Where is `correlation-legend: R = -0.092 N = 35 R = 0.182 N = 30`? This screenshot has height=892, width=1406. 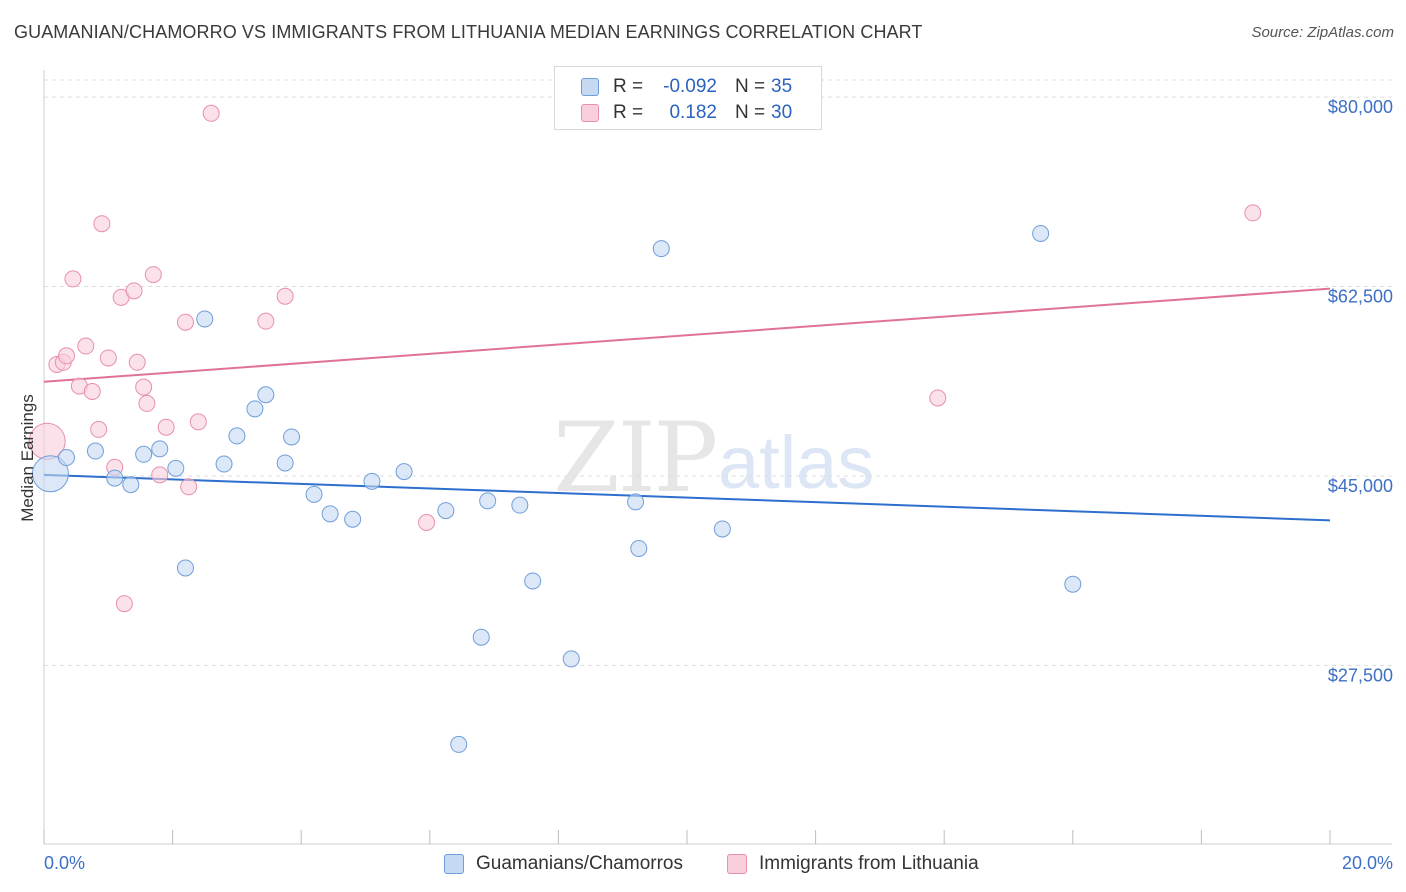 correlation-legend: R = -0.092 N = 35 R = 0.182 N = 30 is located at coordinates (688, 98).